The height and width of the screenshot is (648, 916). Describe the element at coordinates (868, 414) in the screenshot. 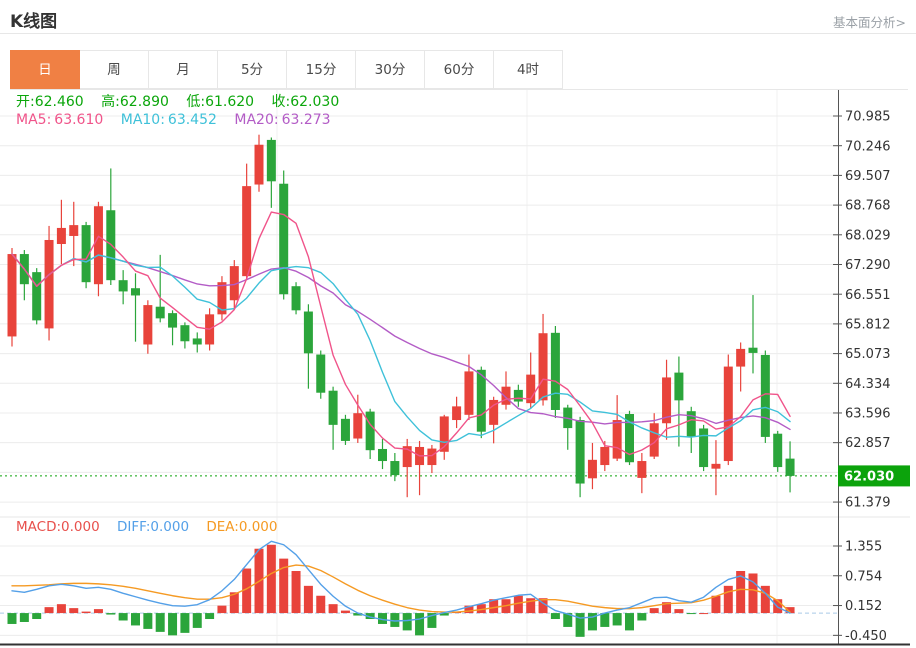

I see `svg-text: 63.596` at that location.